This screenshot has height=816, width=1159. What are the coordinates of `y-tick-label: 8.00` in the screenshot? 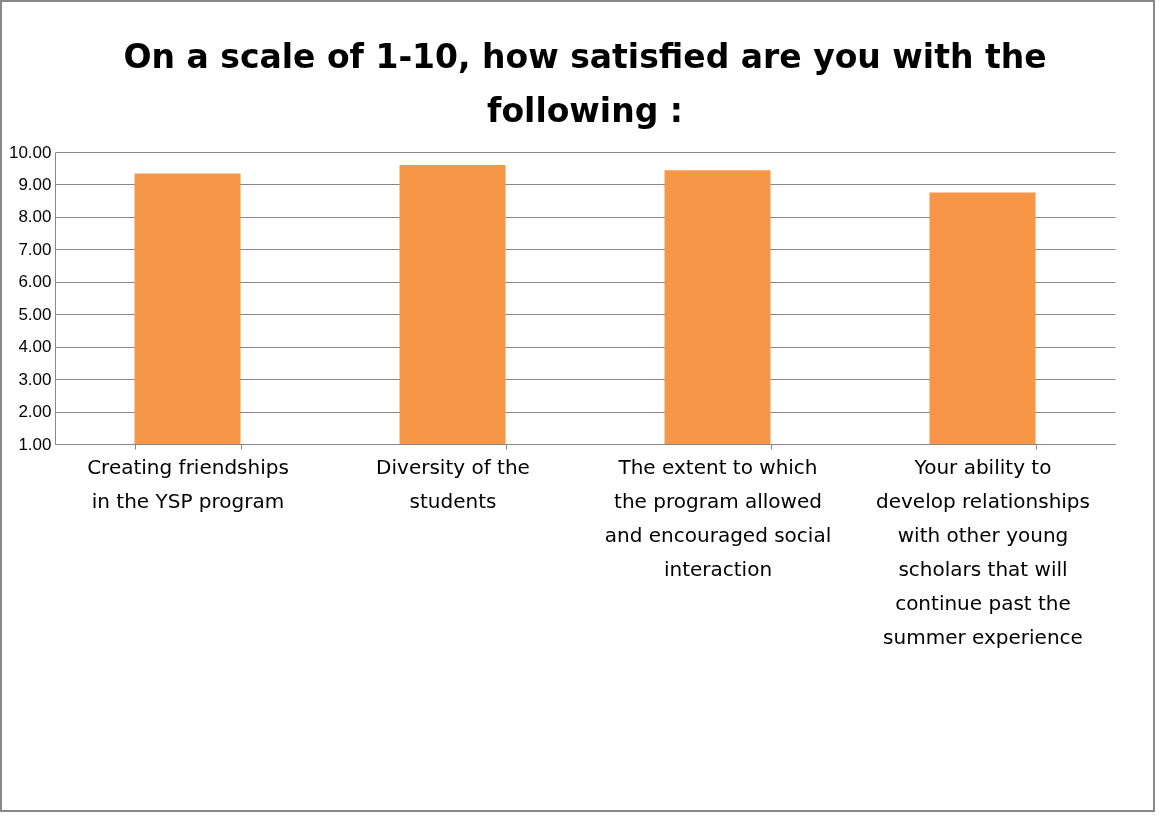 It's located at (35, 217).